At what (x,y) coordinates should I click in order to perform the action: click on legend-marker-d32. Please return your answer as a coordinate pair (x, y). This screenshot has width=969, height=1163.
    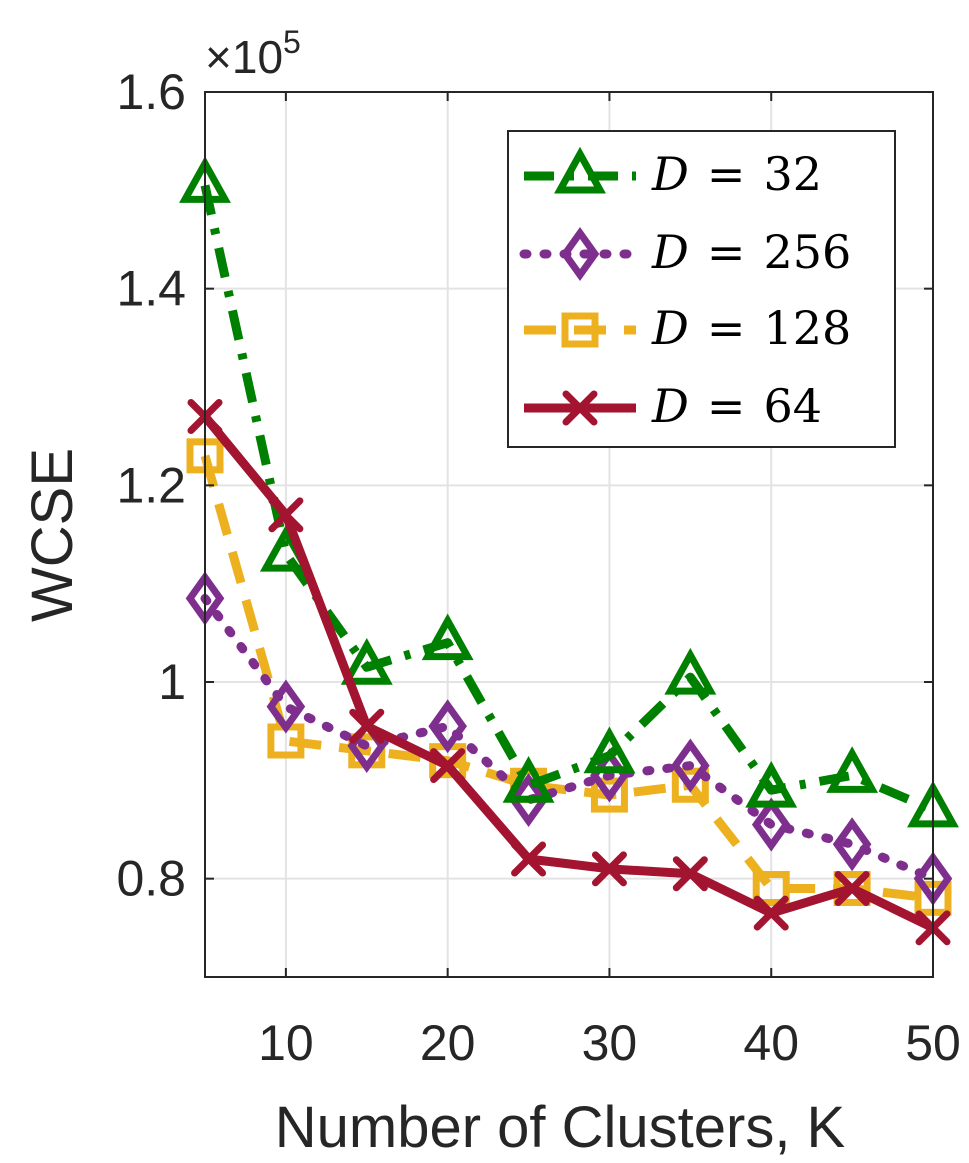
    Looking at the image, I should click on (580, 170).